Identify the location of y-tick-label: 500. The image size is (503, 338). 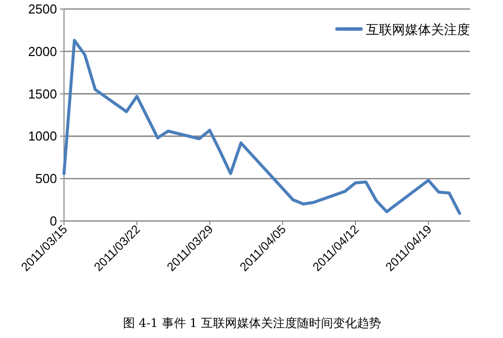
(46, 178).